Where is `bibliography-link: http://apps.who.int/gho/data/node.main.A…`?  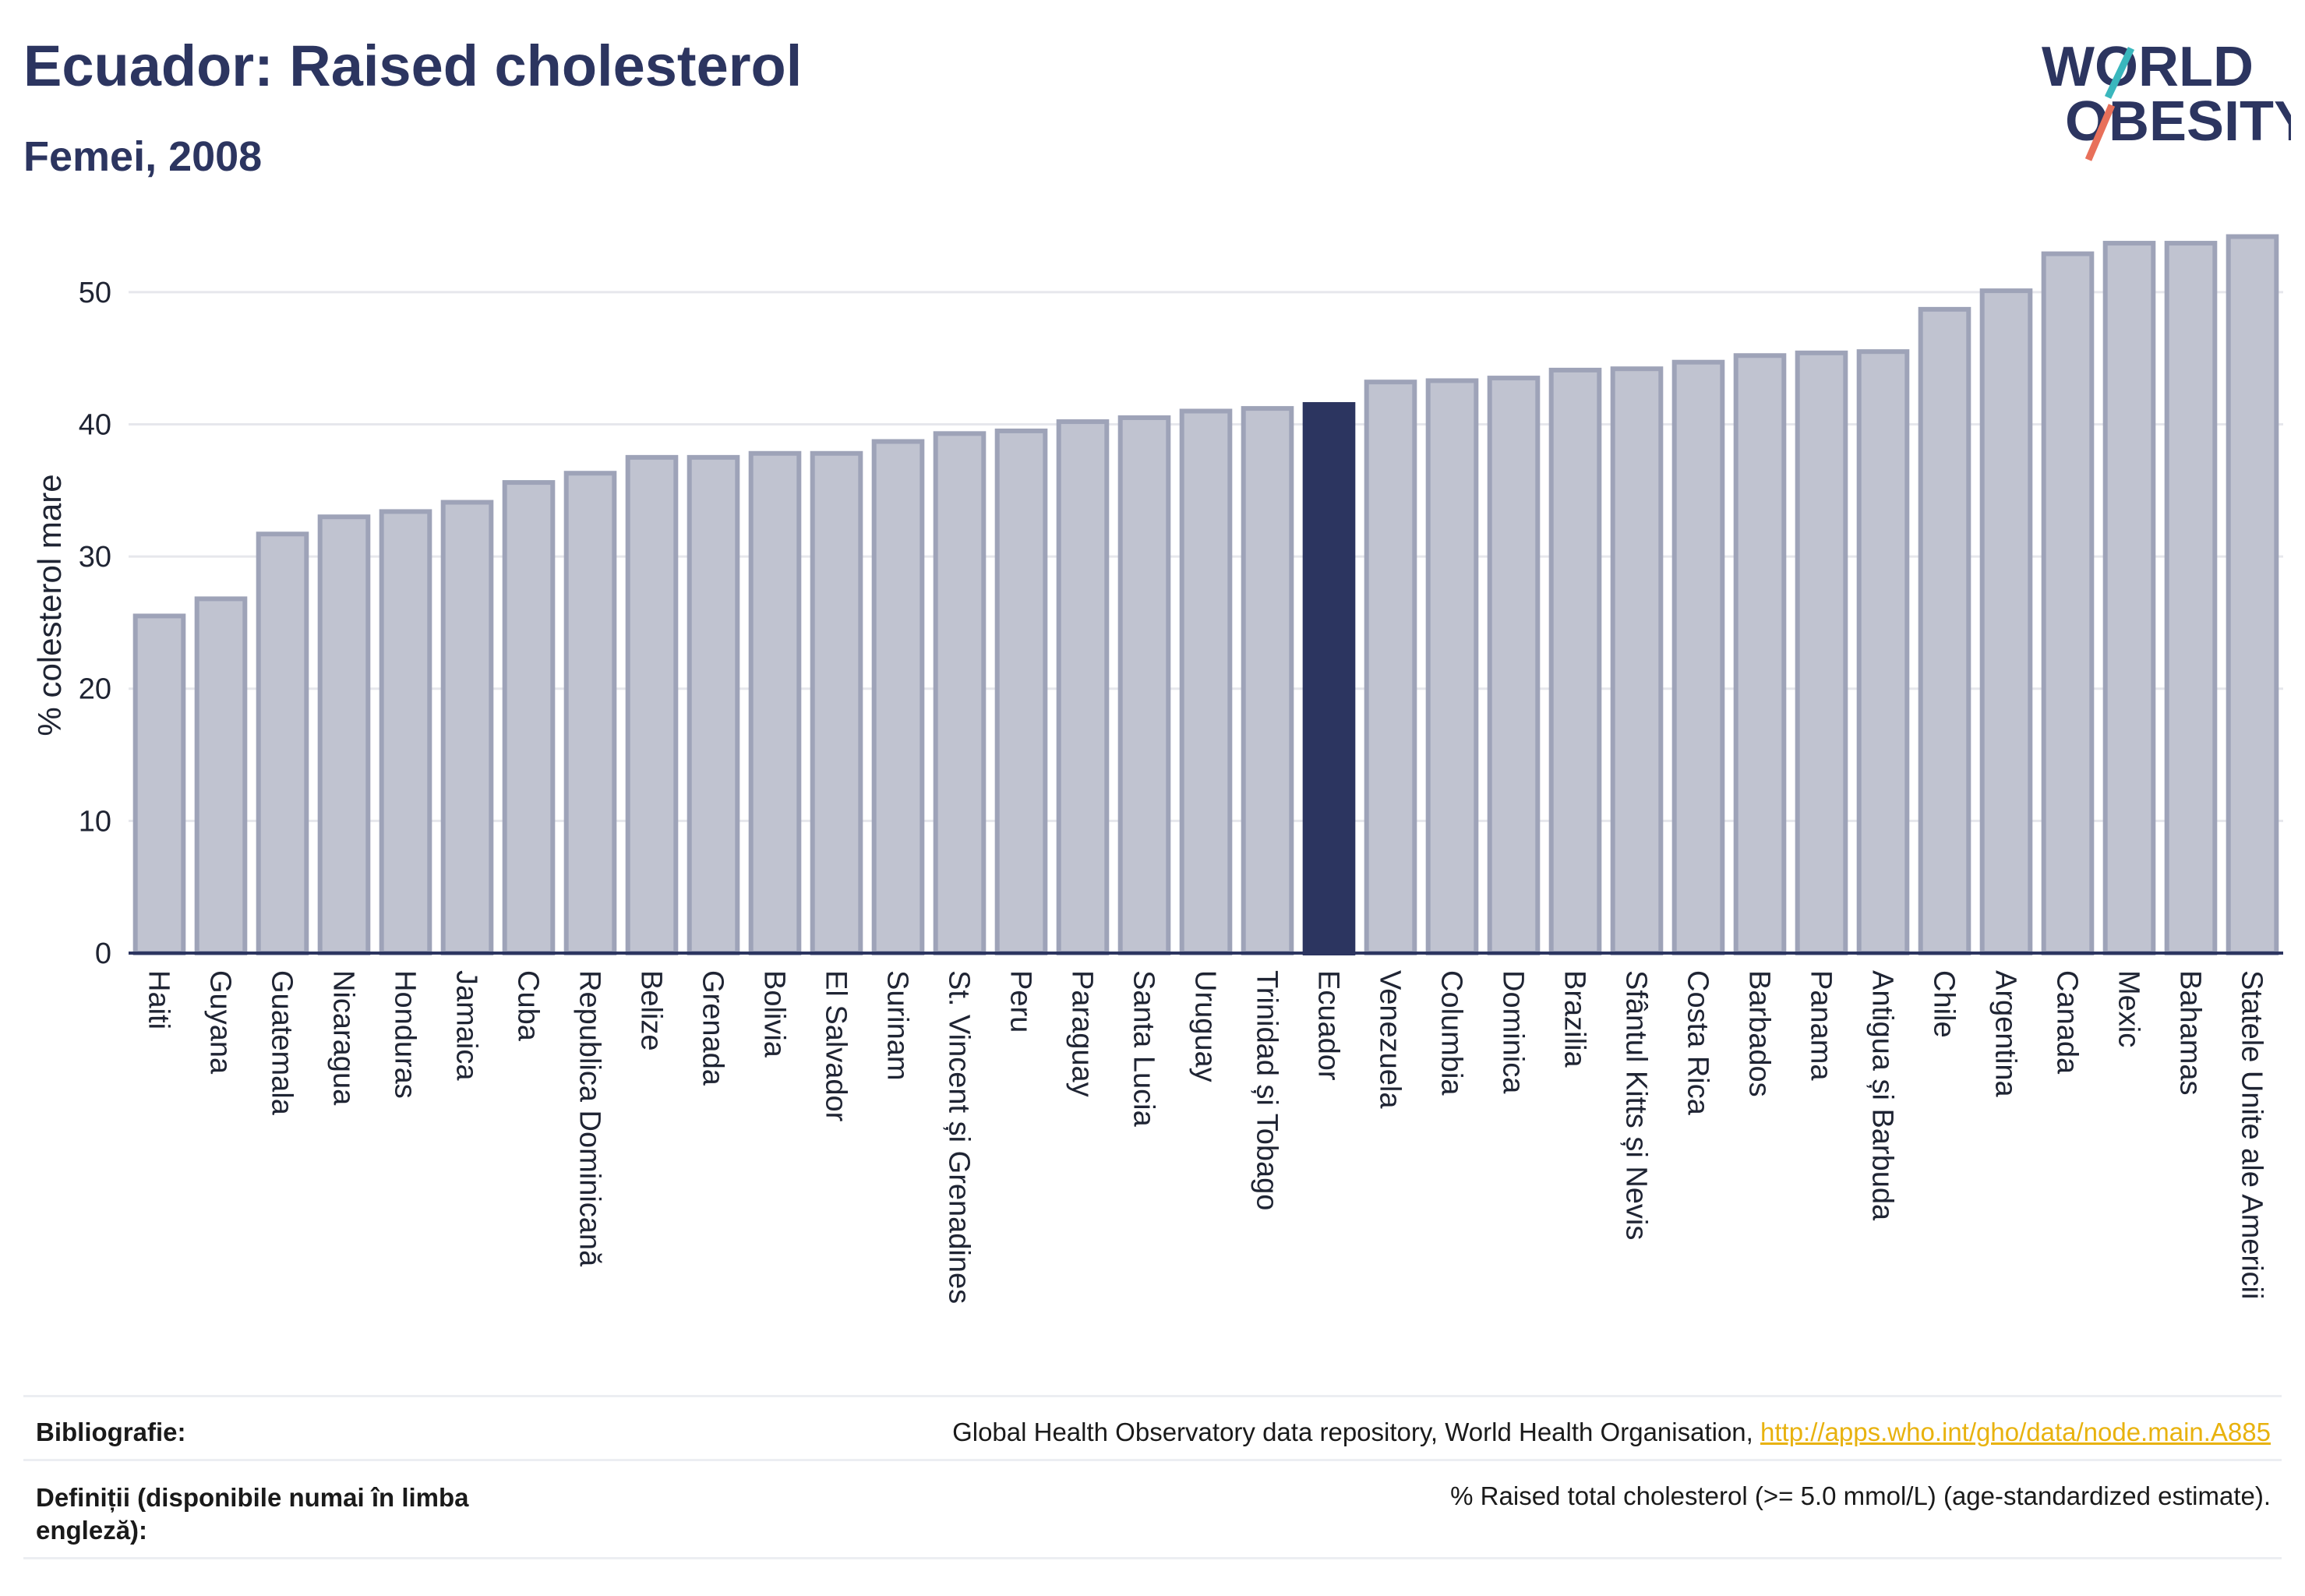 bibliography-link: http://apps.who.int/gho/data/node.main.A… is located at coordinates (2016, 1432).